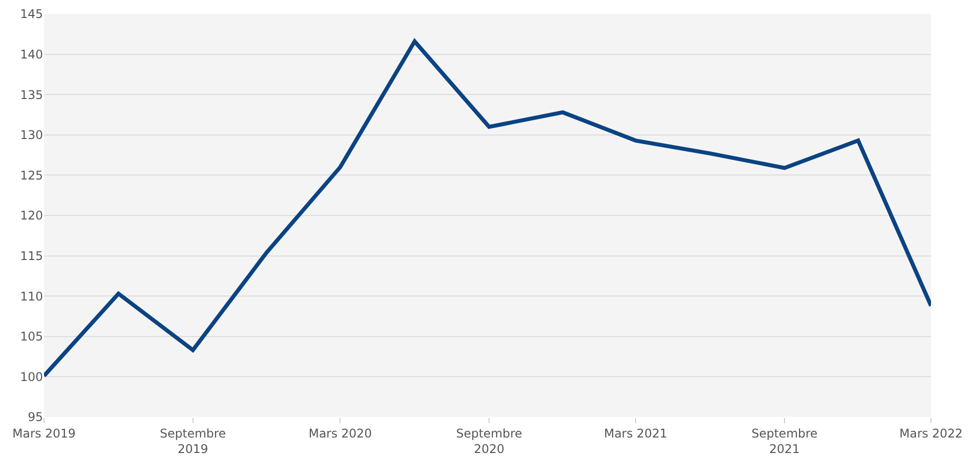  I want to click on y-tick-label: 105, so click(31, 337).